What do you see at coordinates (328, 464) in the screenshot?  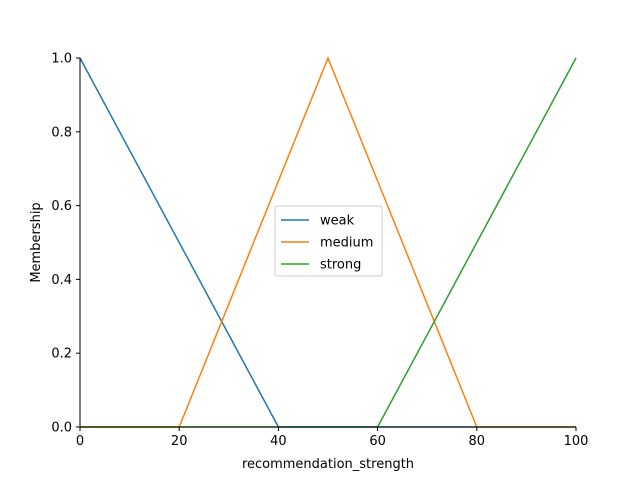 I see `x-axis-label: recommendation_strength` at bounding box center [328, 464].